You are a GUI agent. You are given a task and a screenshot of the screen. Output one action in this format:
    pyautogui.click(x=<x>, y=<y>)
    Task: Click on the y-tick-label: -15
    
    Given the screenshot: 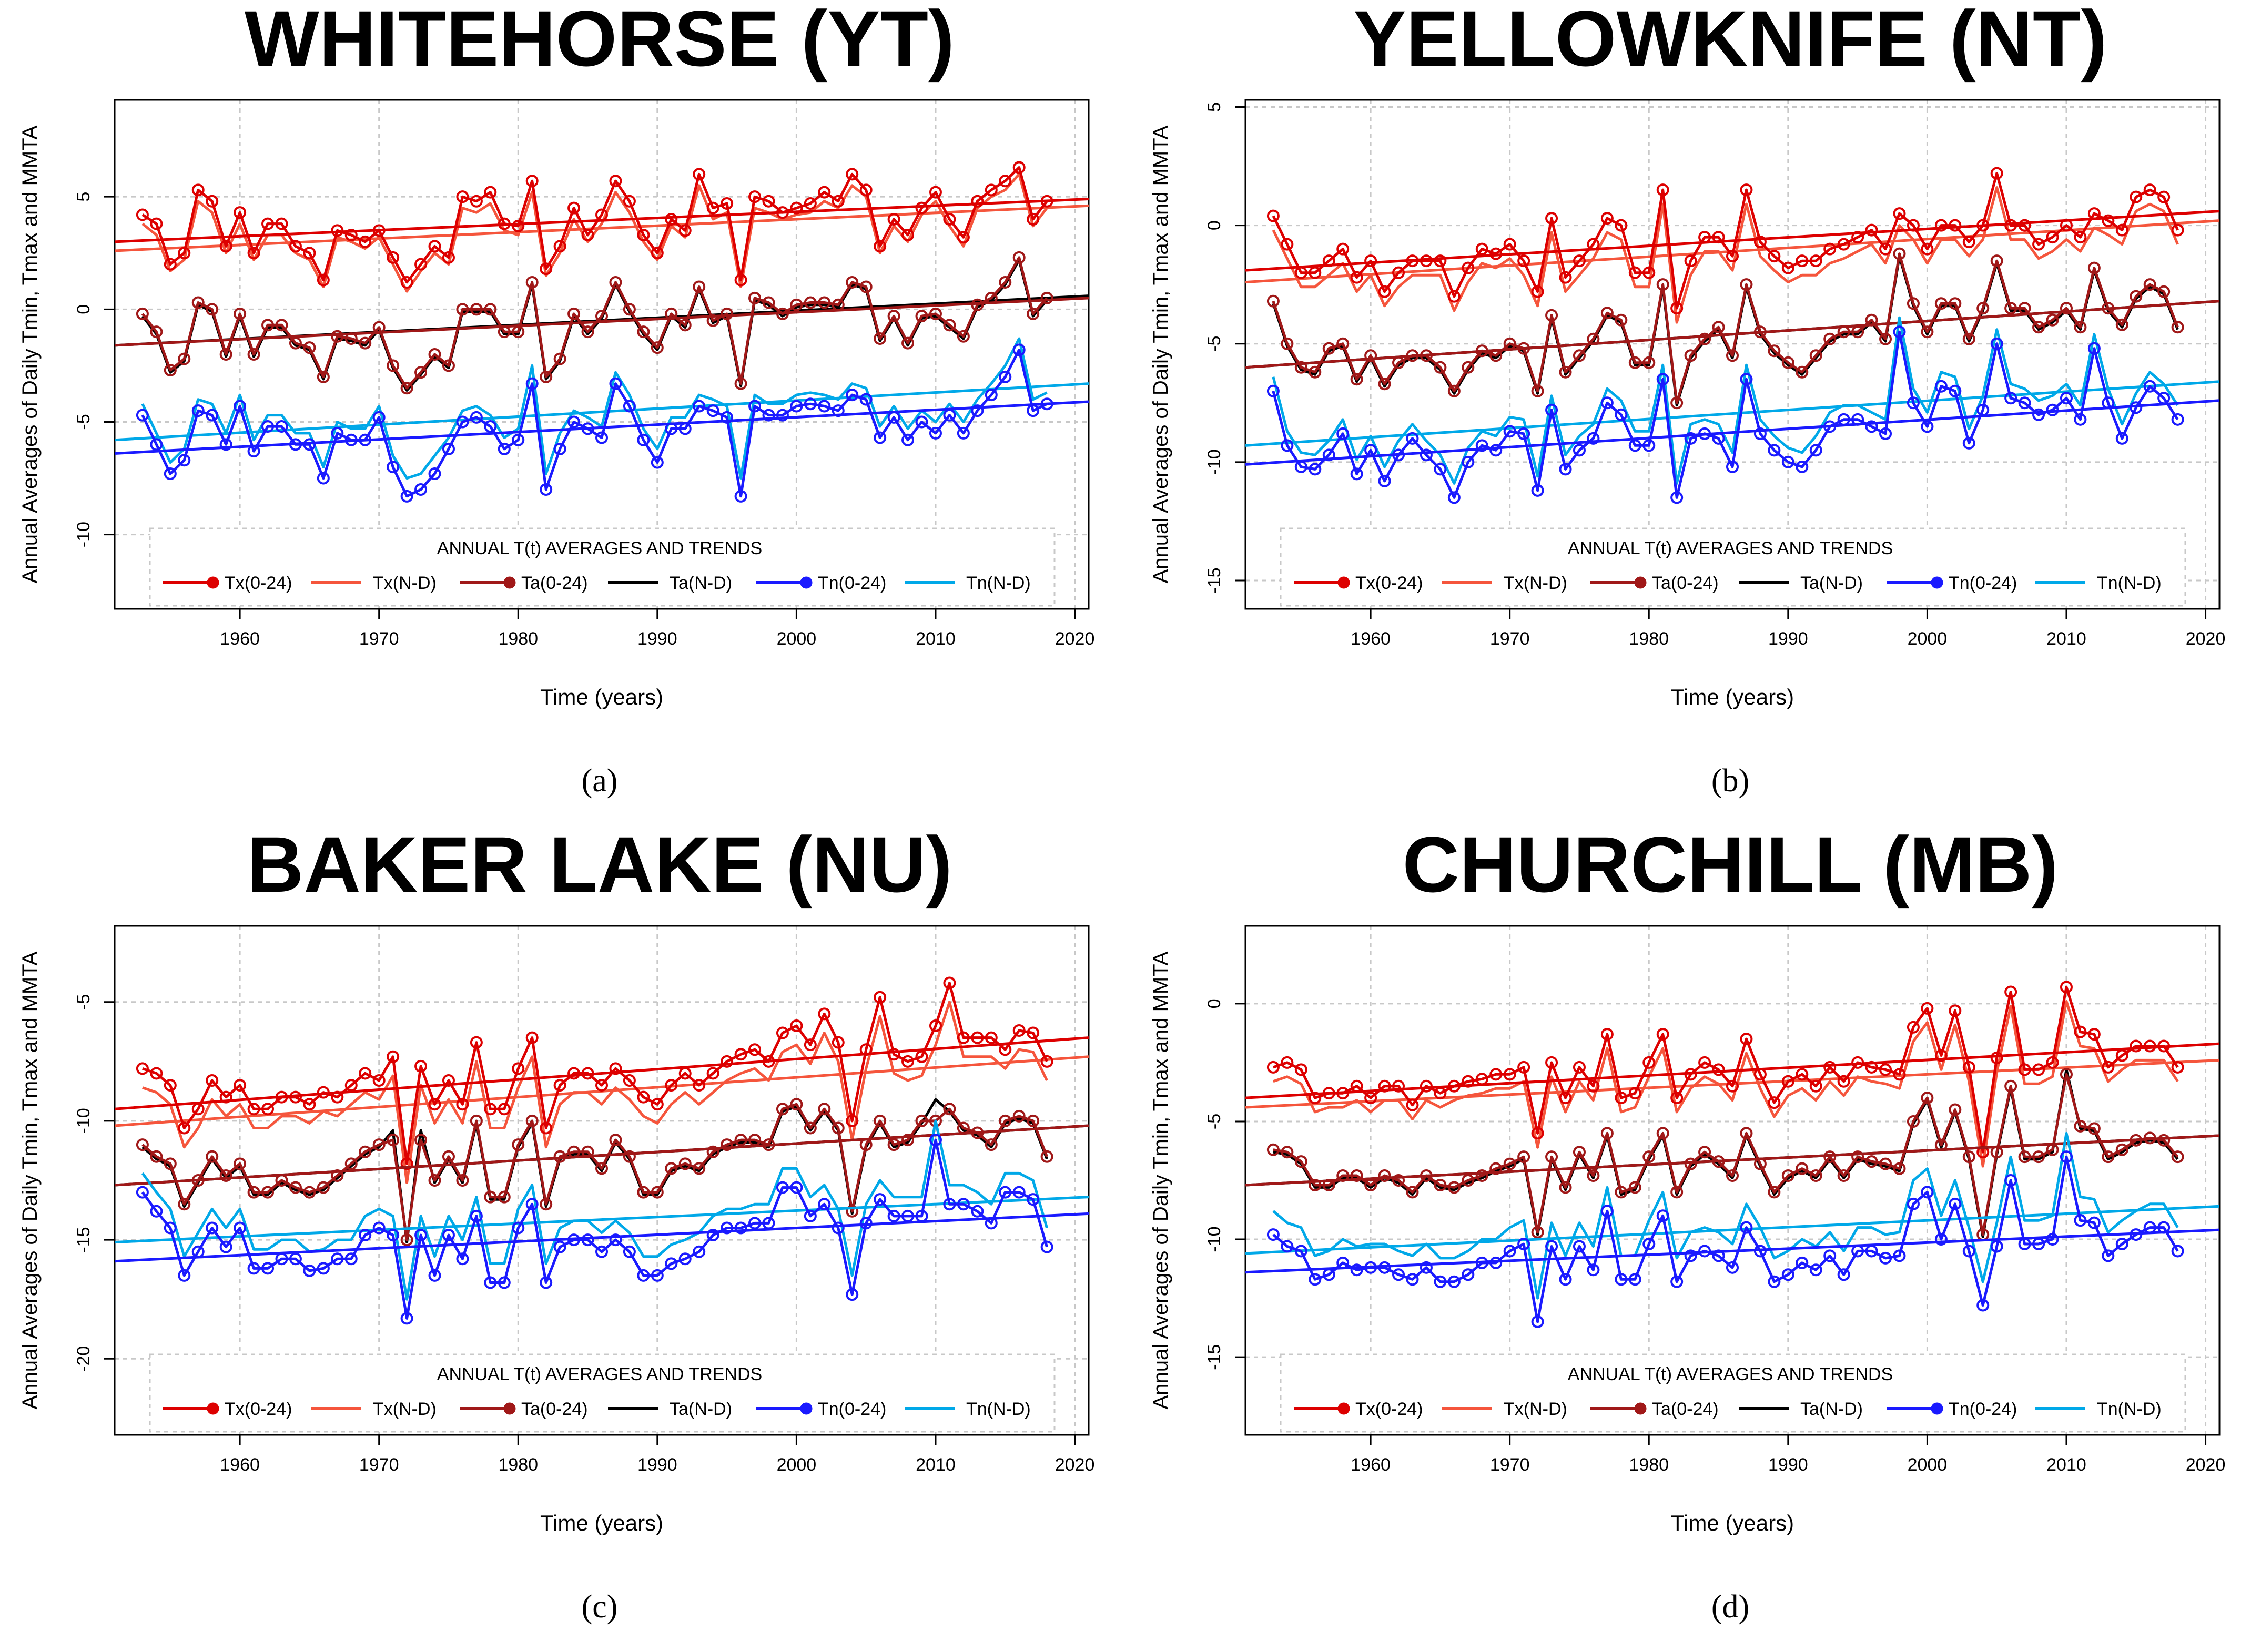 What is the action you would take?
    pyautogui.click(x=1214, y=580)
    